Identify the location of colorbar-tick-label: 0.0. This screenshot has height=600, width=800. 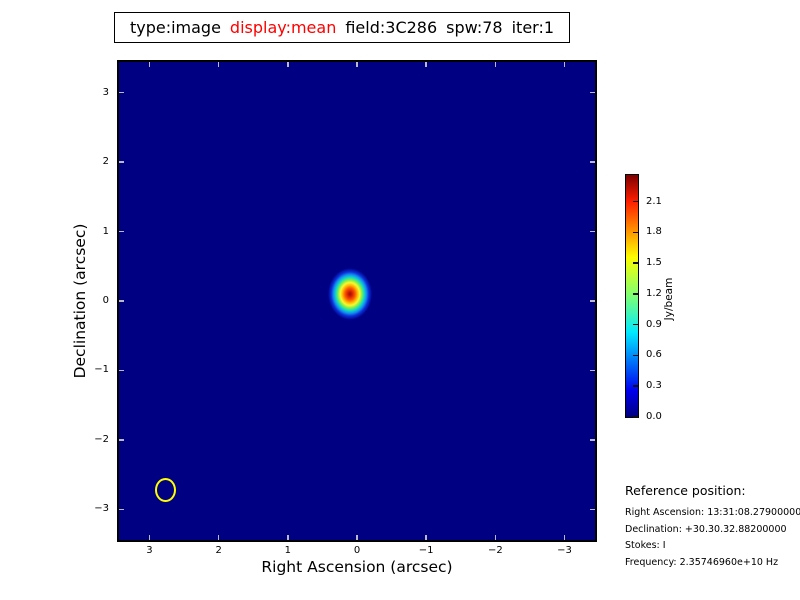
(654, 416).